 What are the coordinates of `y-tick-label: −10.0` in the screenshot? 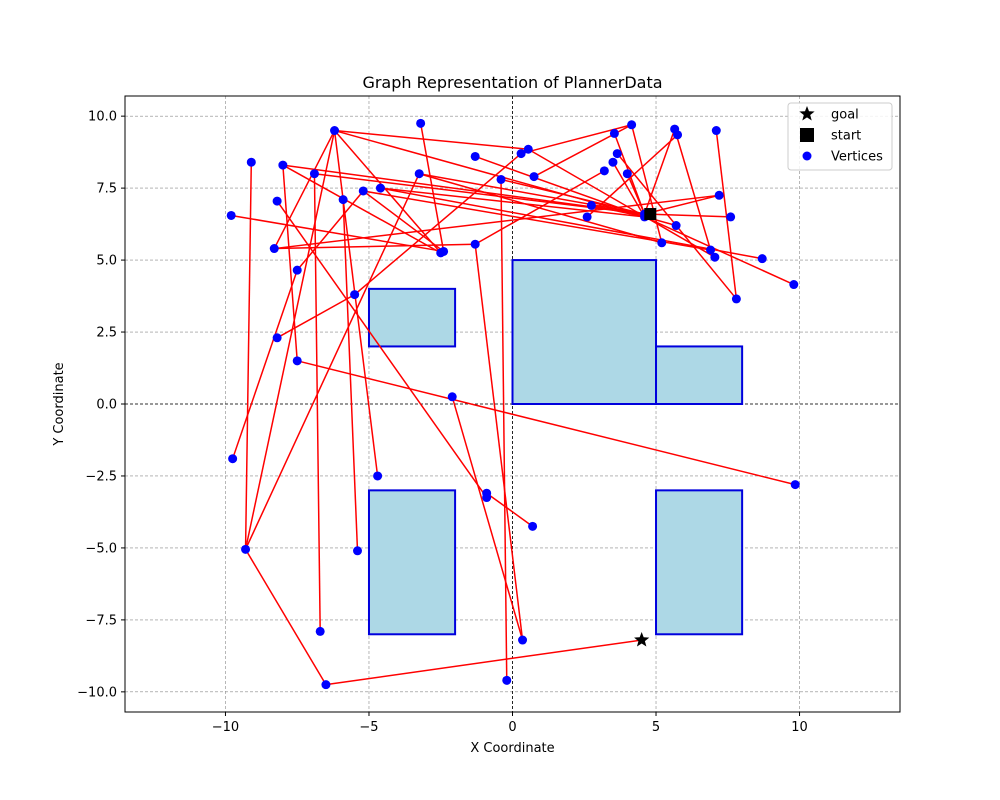 It's located at (97, 692).